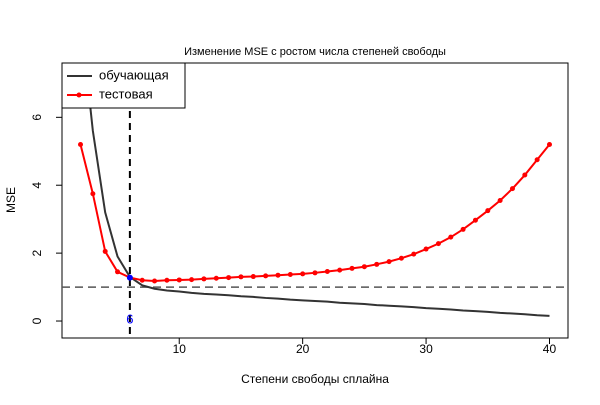  I want to click on legend-label: тестовая, so click(126, 93).